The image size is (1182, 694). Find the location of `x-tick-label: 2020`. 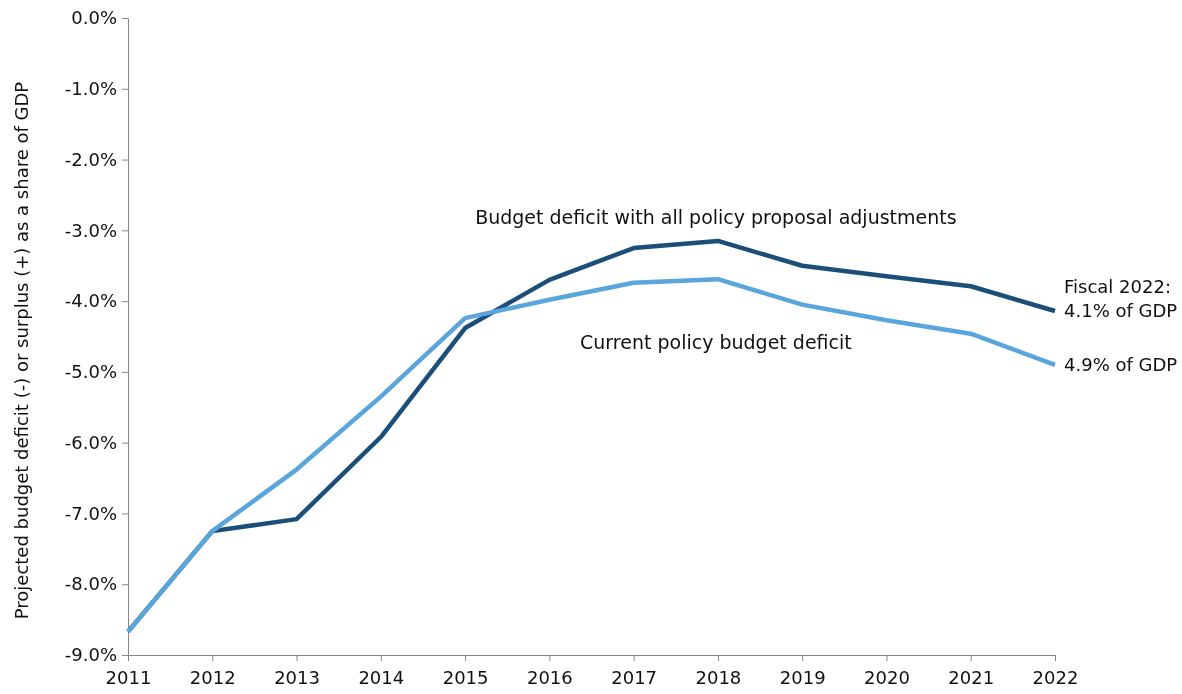

x-tick-label: 2020 is located at coordinates (887, 677).